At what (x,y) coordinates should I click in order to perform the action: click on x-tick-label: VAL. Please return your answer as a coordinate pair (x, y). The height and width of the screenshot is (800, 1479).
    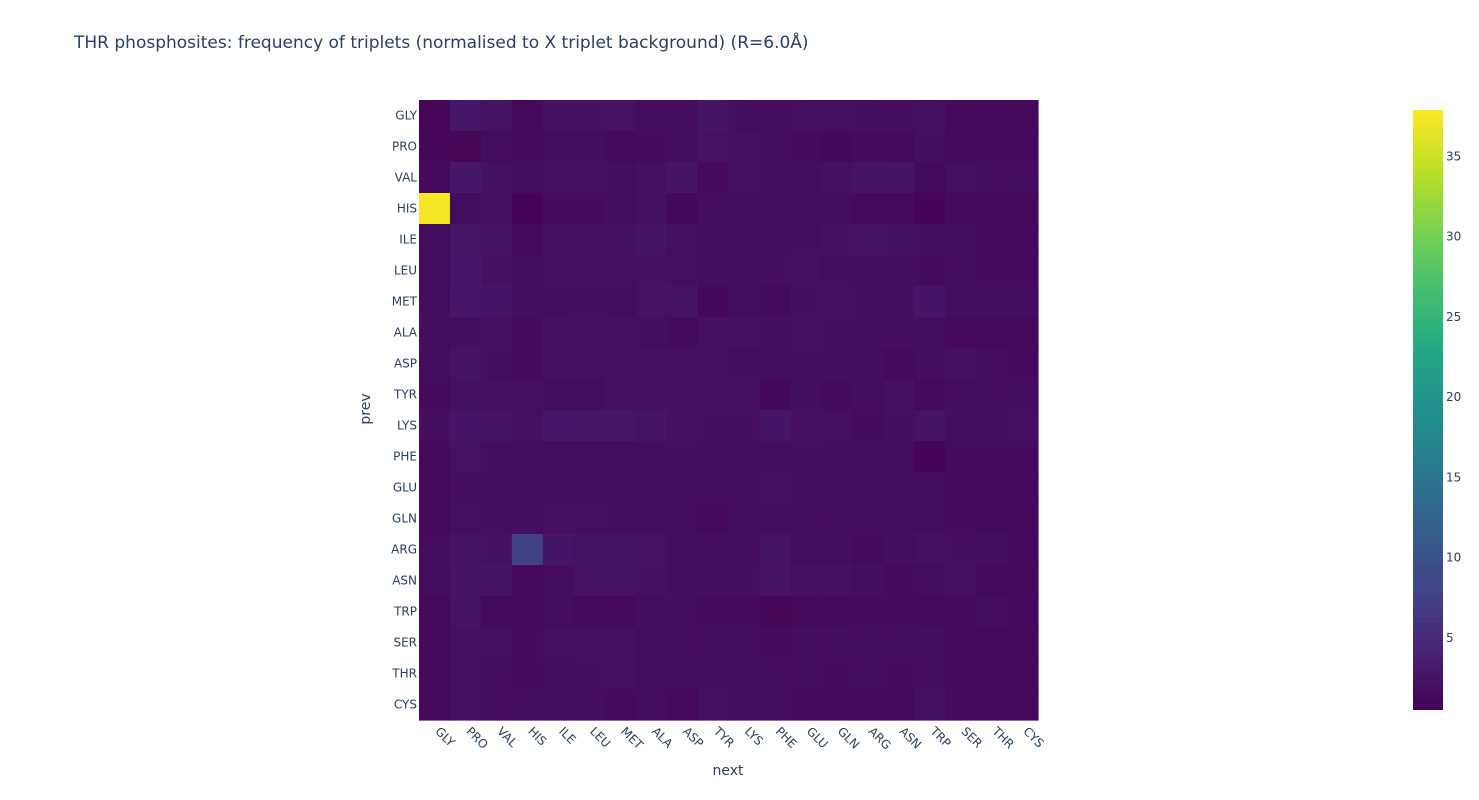
    Looking at the image, I should click on (507, 737).